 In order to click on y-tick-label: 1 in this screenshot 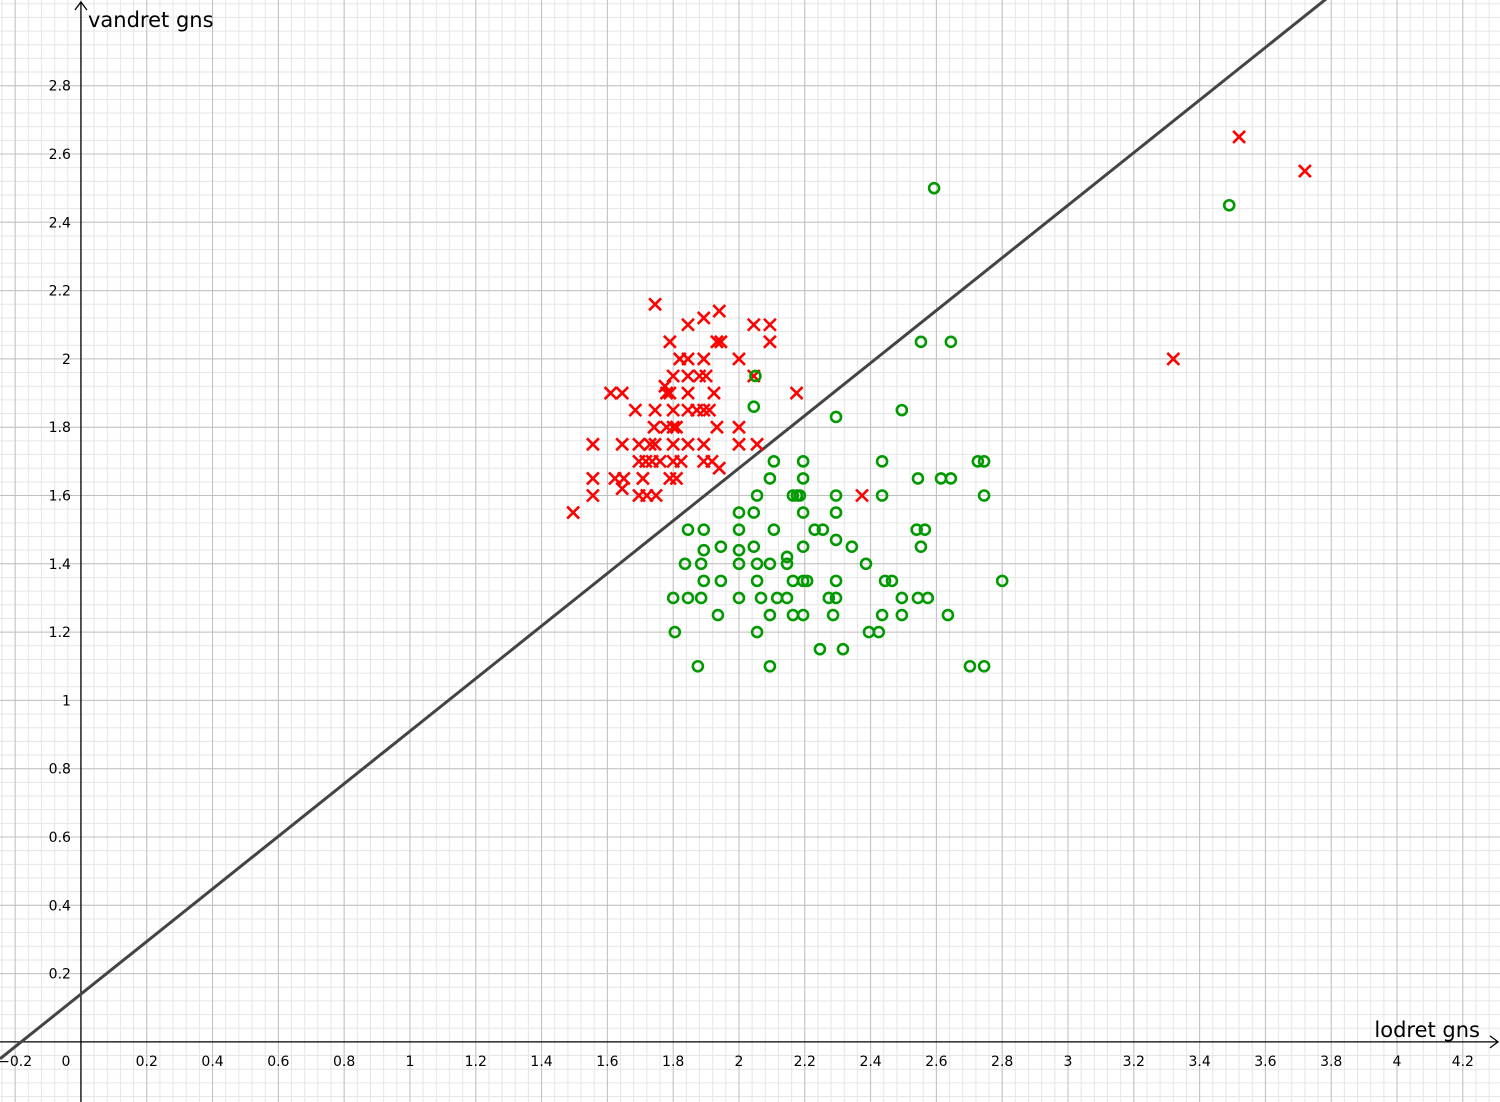, I will do `click(66, 701)`.